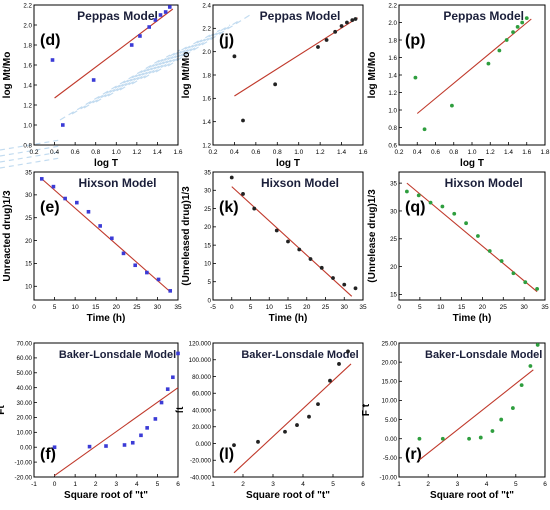 The height and width of the screenshot is (510, 550). I want to click on x-tick-label: 1.2, so click(490, 152).